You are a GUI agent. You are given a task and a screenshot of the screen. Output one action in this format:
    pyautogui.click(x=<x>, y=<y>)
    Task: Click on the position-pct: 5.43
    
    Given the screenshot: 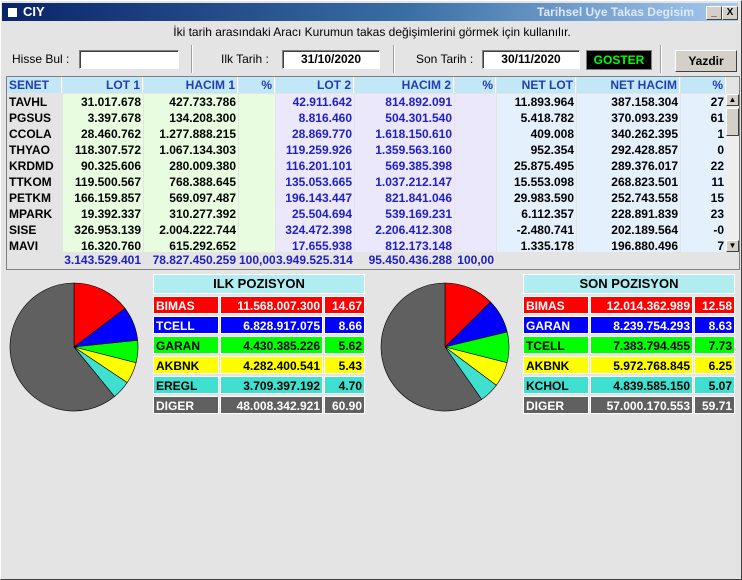 What is the action you would take?
    pyautogui.click(x=344, y=365)
    